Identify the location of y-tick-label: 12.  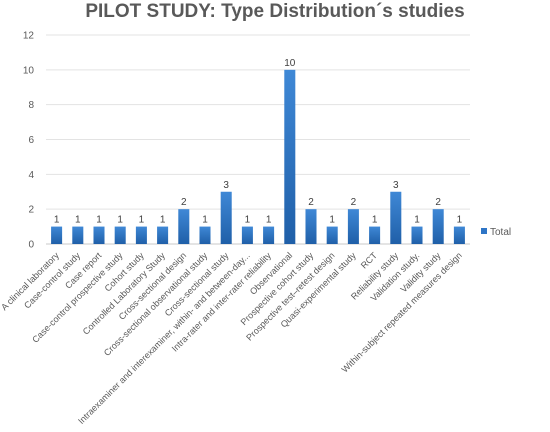
(29, 36).